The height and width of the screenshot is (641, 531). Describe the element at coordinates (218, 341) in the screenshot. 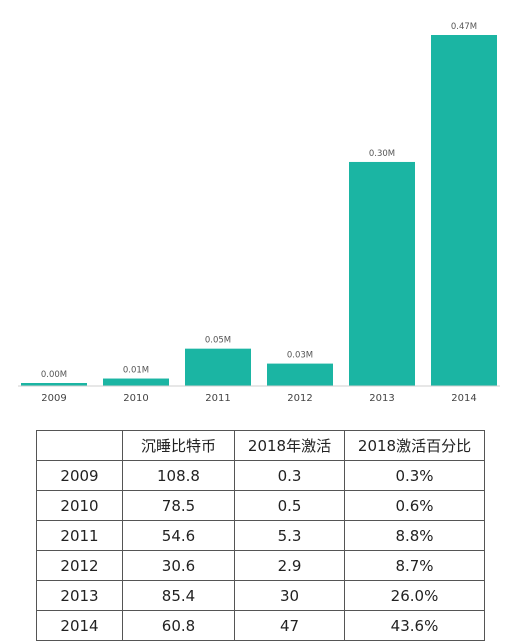

I see `data-label-2011: 0.05M` at that location.